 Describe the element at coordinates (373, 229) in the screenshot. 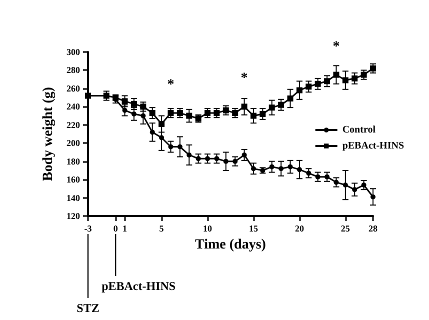

I see `x-tick-label: 28` at that location.